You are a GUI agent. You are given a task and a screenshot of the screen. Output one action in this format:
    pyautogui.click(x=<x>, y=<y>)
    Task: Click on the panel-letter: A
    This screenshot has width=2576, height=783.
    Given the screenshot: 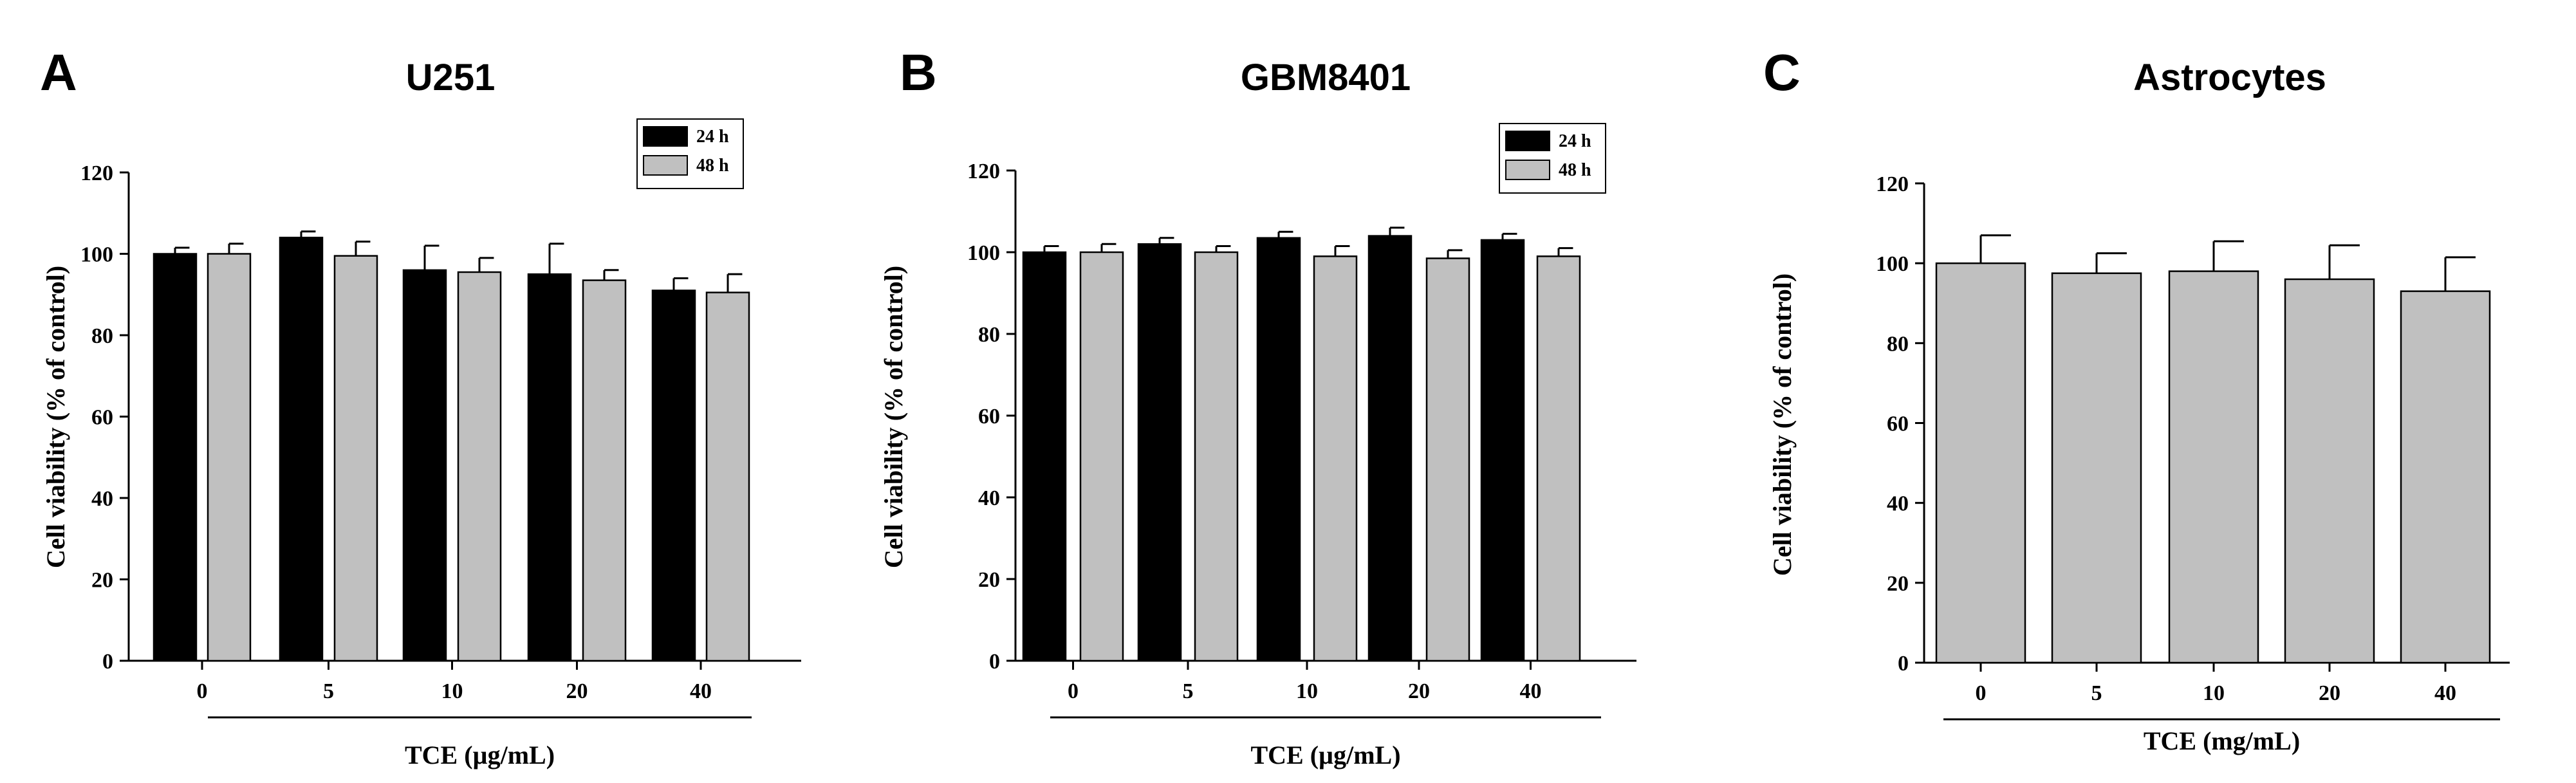 What is the action you would take?
    pyautogui.click(x=58, y=72)
    